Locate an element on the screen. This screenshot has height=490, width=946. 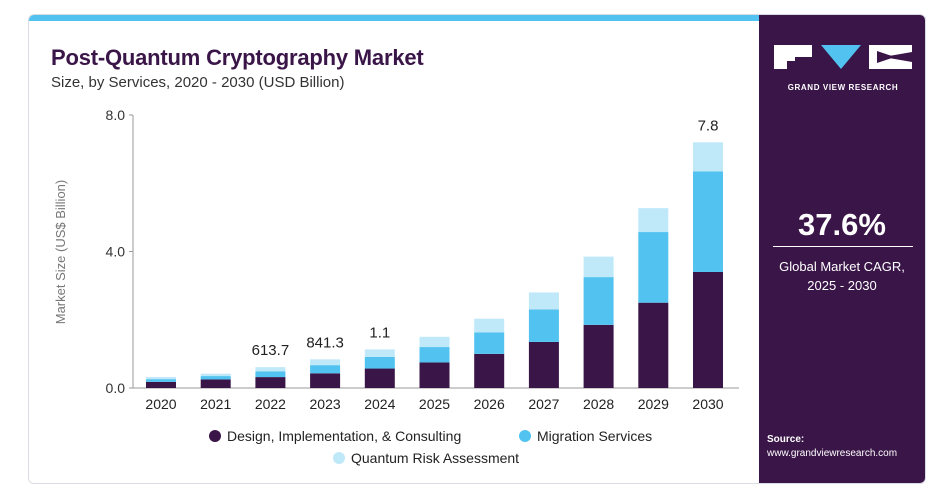
x-tick-label: 2024 is located at coordinates (379, 404).